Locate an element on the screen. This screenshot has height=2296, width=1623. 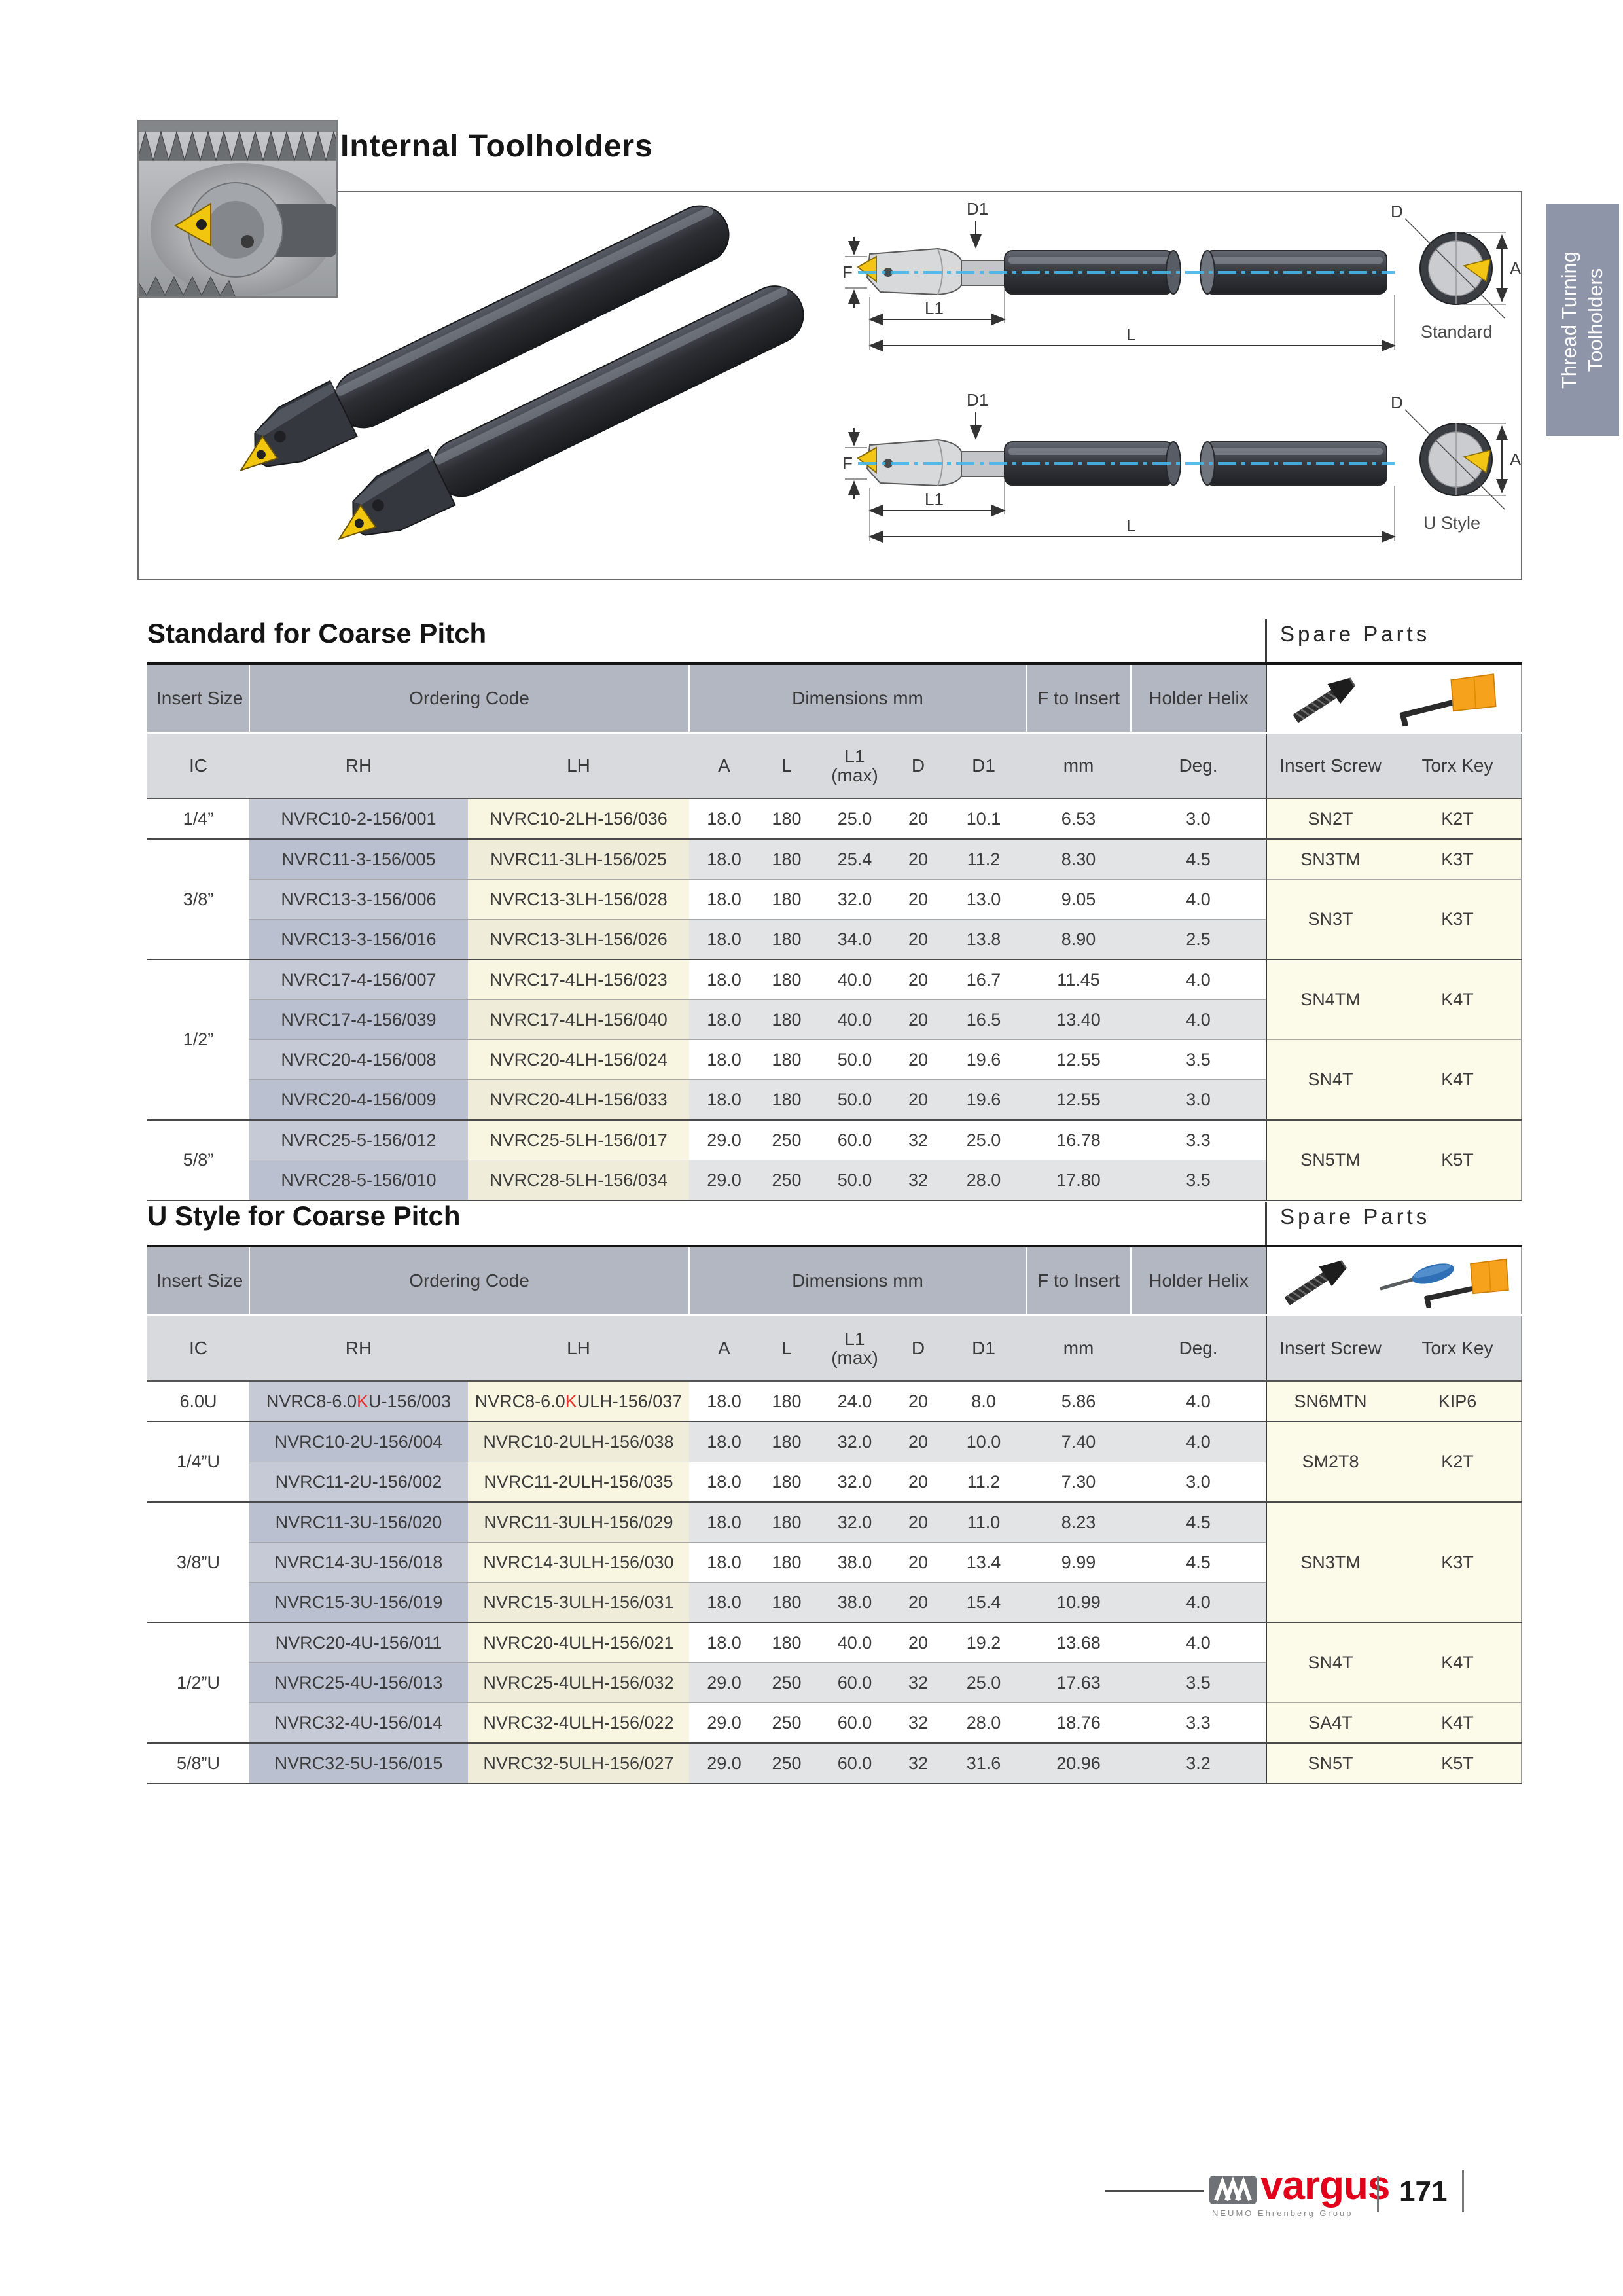
ordering-code-lh-cell: NVRC25-5LH-156/017 is located at coordinates (578, 1140).